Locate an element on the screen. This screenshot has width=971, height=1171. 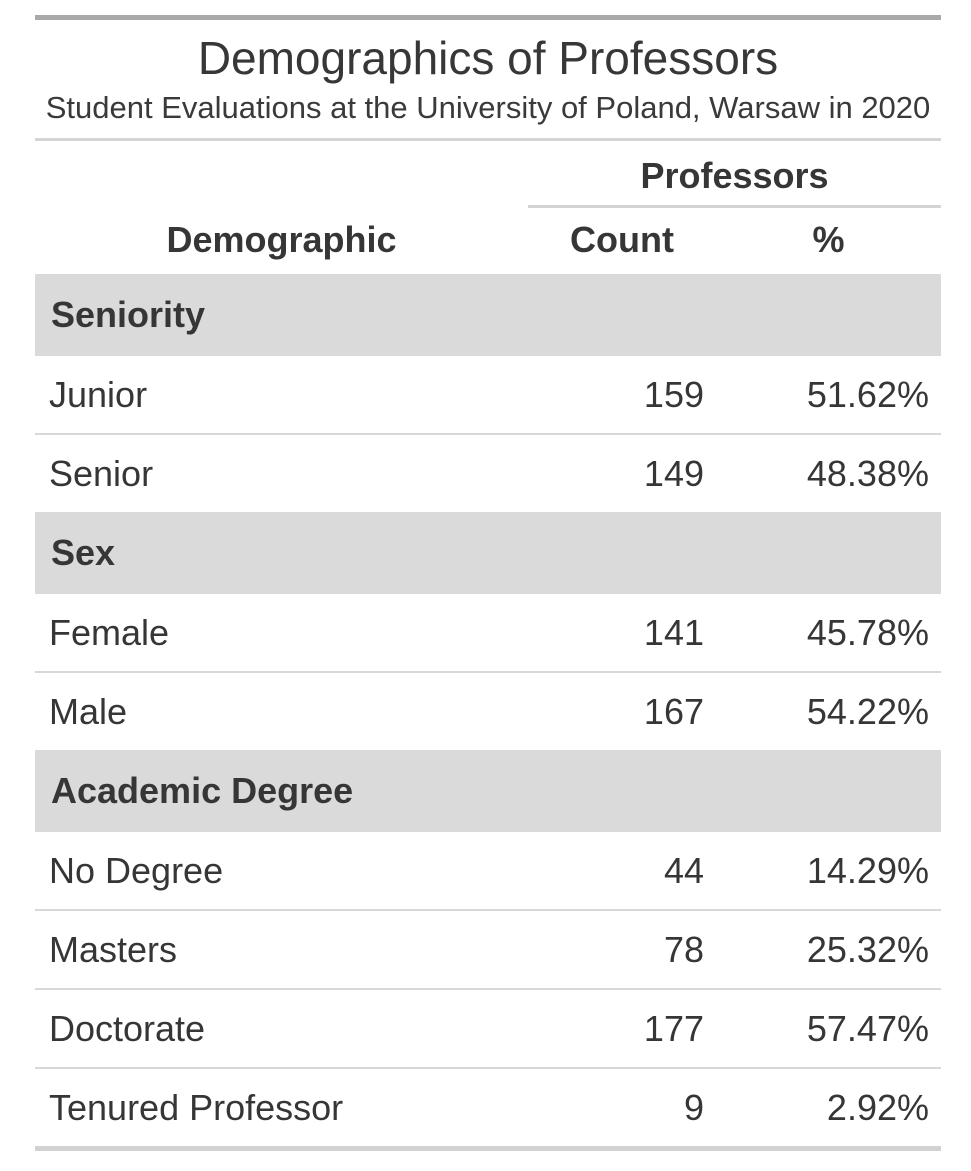
table-row-female: Female 141 45.78% is located at coordinates (488, 632).